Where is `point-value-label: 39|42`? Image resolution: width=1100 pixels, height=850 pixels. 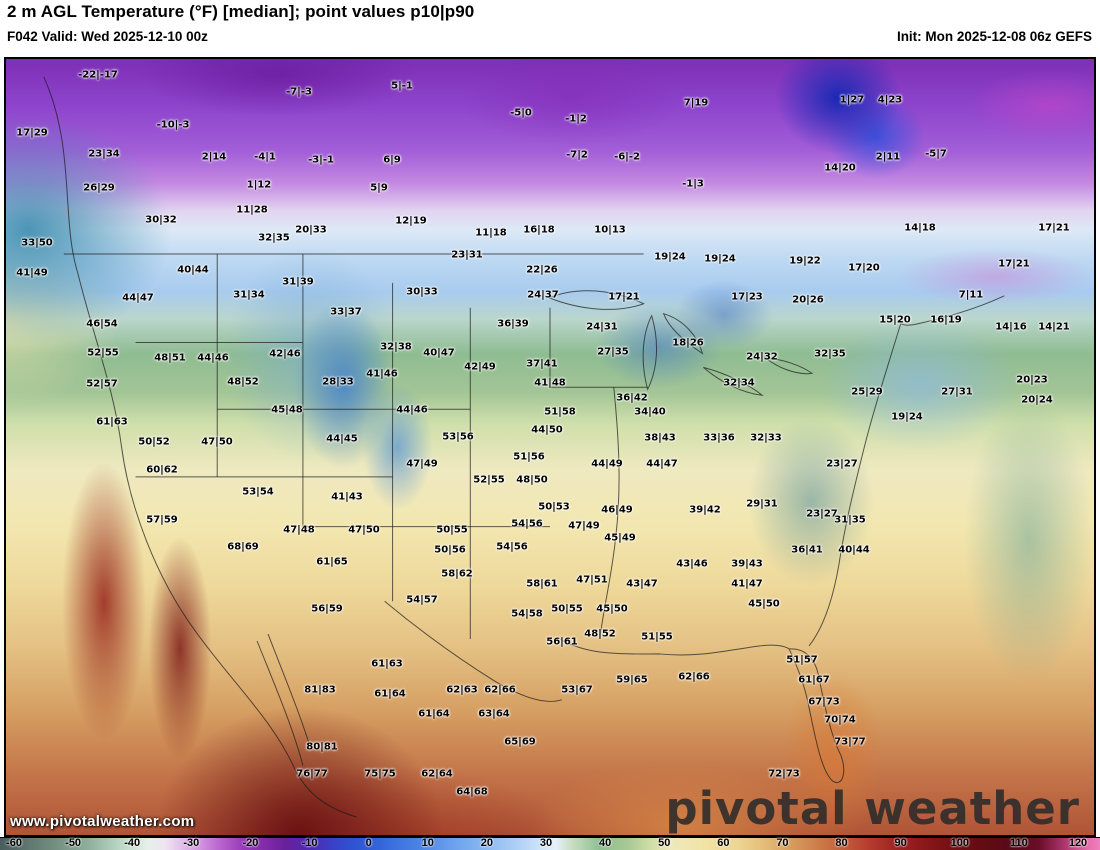 point-value-label: 39|42 is located at coordinates (705, 510).